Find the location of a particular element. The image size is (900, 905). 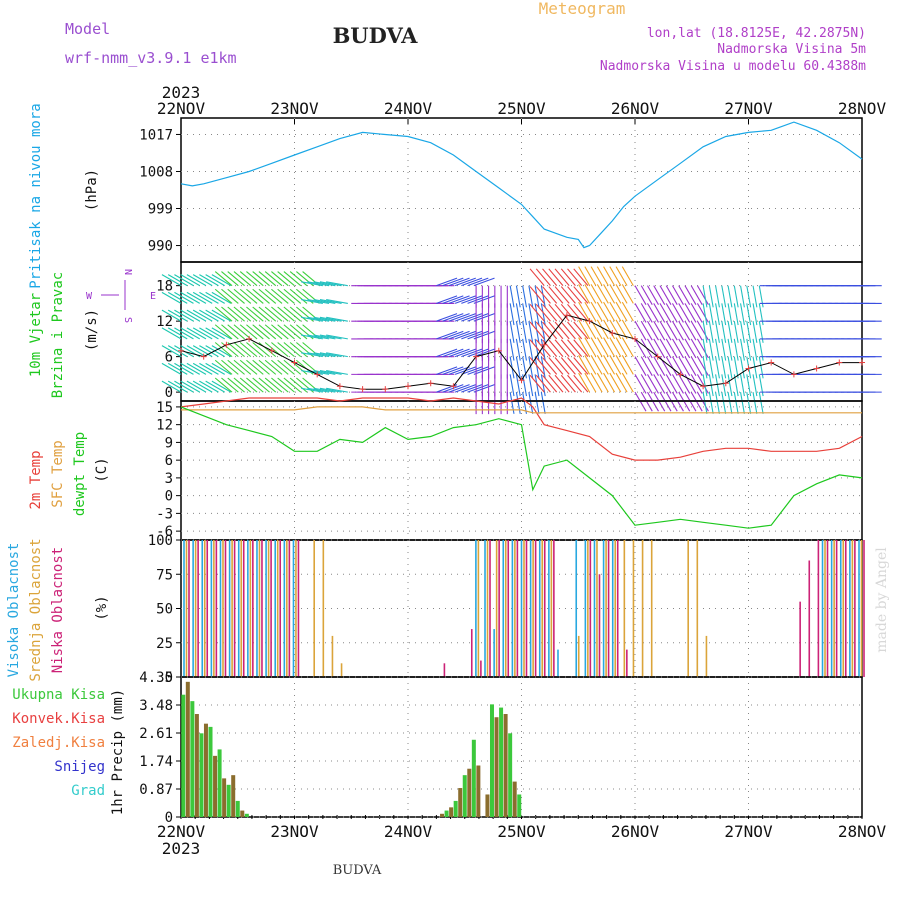

time-tick-bottom: 22NOV is located at coordinates (181, 831).